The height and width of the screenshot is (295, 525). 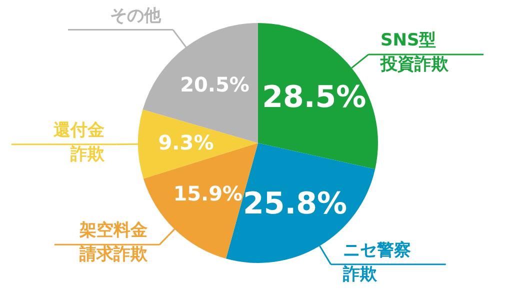 What do you see at coordinates (415, 52) in the screenshot?
I see `slice-label: SNS型投資詐欺` at bounding box center [415, 52].